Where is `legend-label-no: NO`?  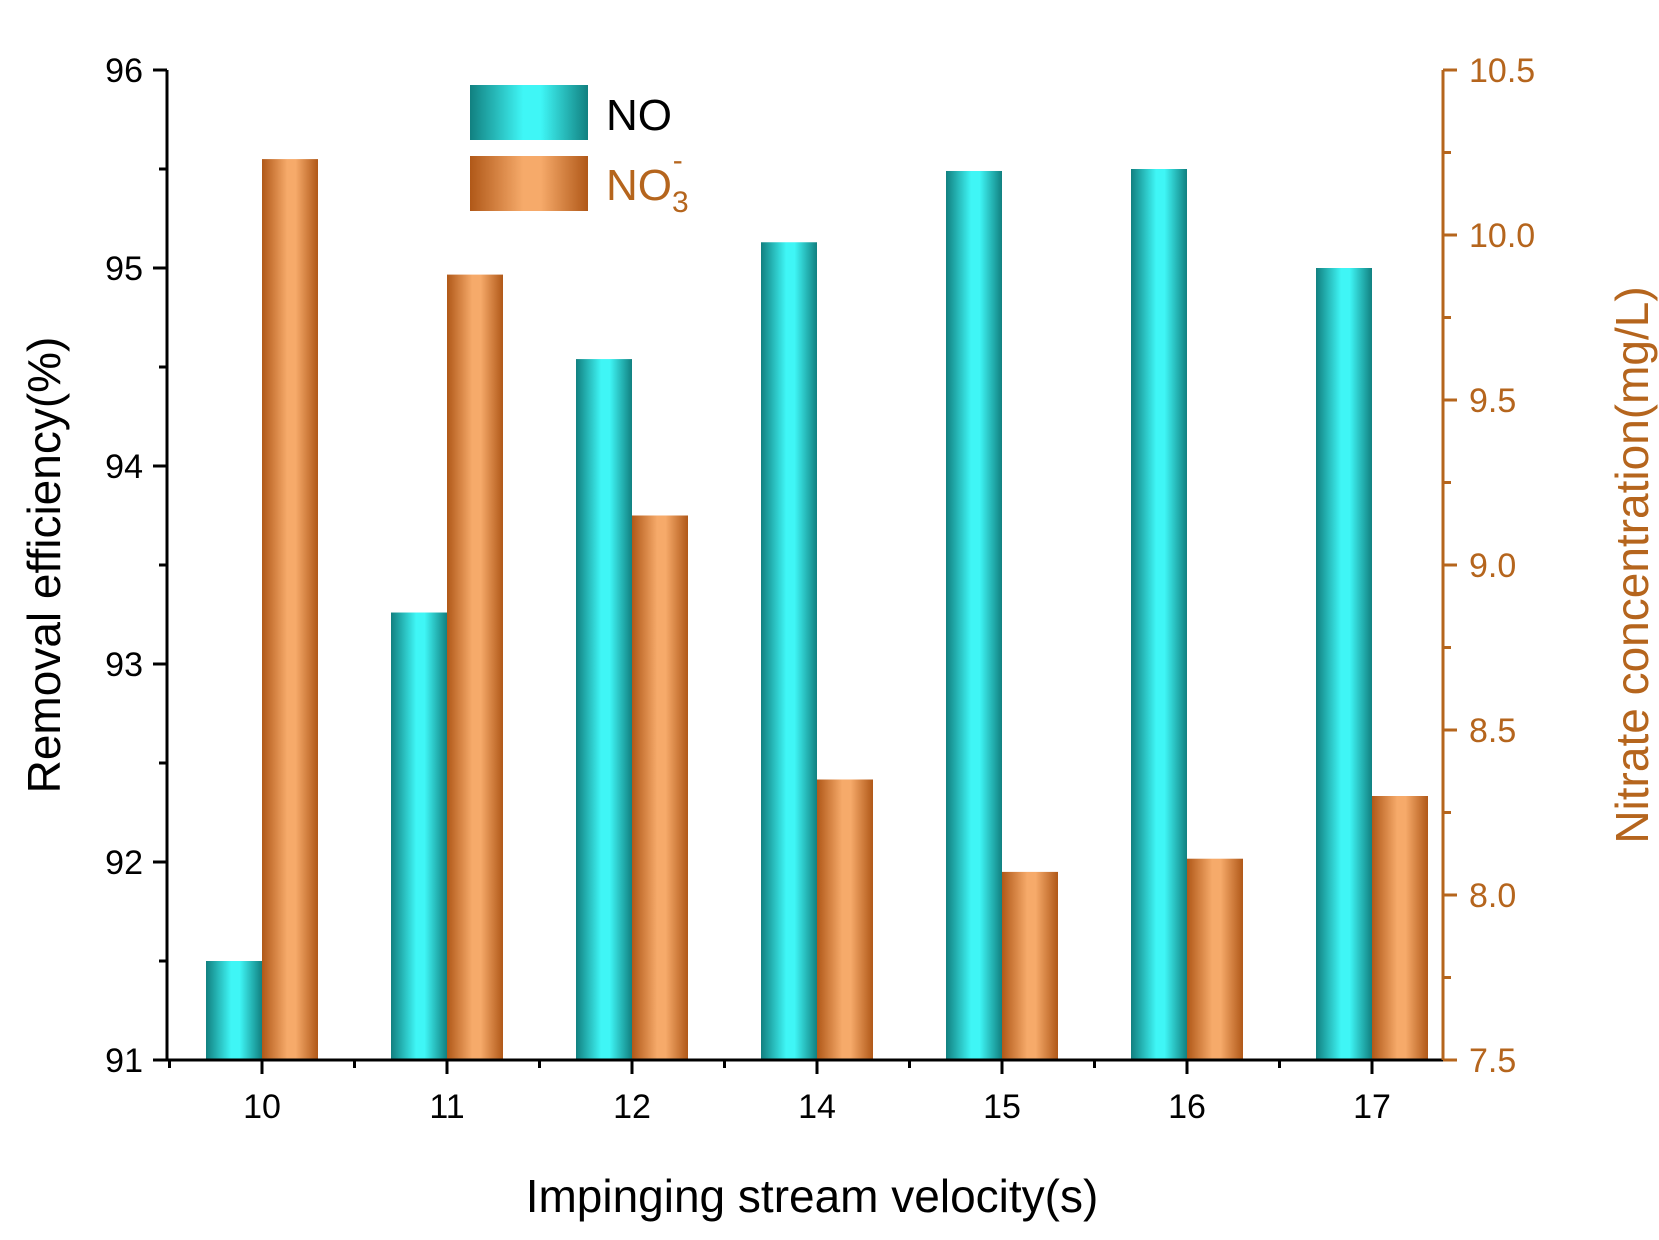
legend-label-no: NO is located at coordinates (639, 115).